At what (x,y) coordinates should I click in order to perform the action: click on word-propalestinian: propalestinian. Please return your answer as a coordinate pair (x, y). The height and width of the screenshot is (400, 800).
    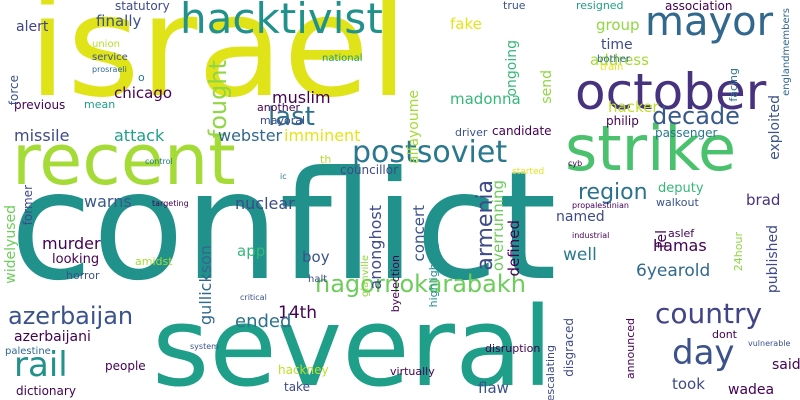
    Looking at the image, I should click on (601, 205).